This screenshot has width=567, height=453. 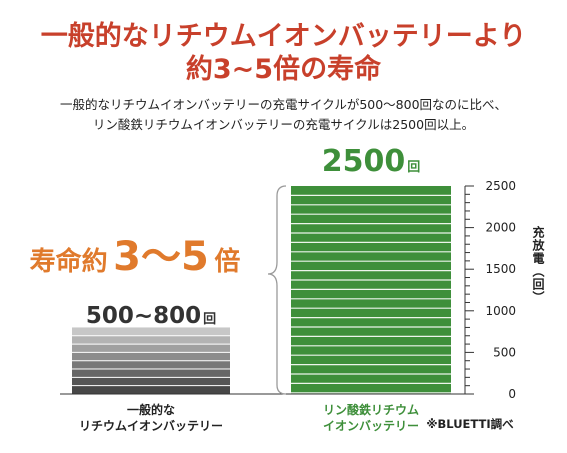 I want to click on lifespan-callout: 寿命約 3～5 倍, so click(x=135, y=257).